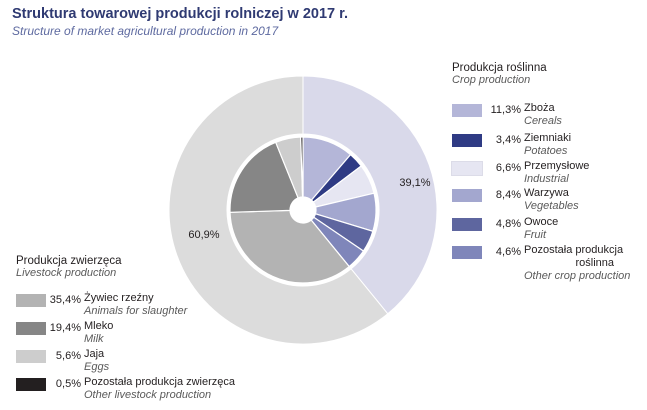  I want to click on legend-crop-heading-en: Crop production, so click(491, 80).